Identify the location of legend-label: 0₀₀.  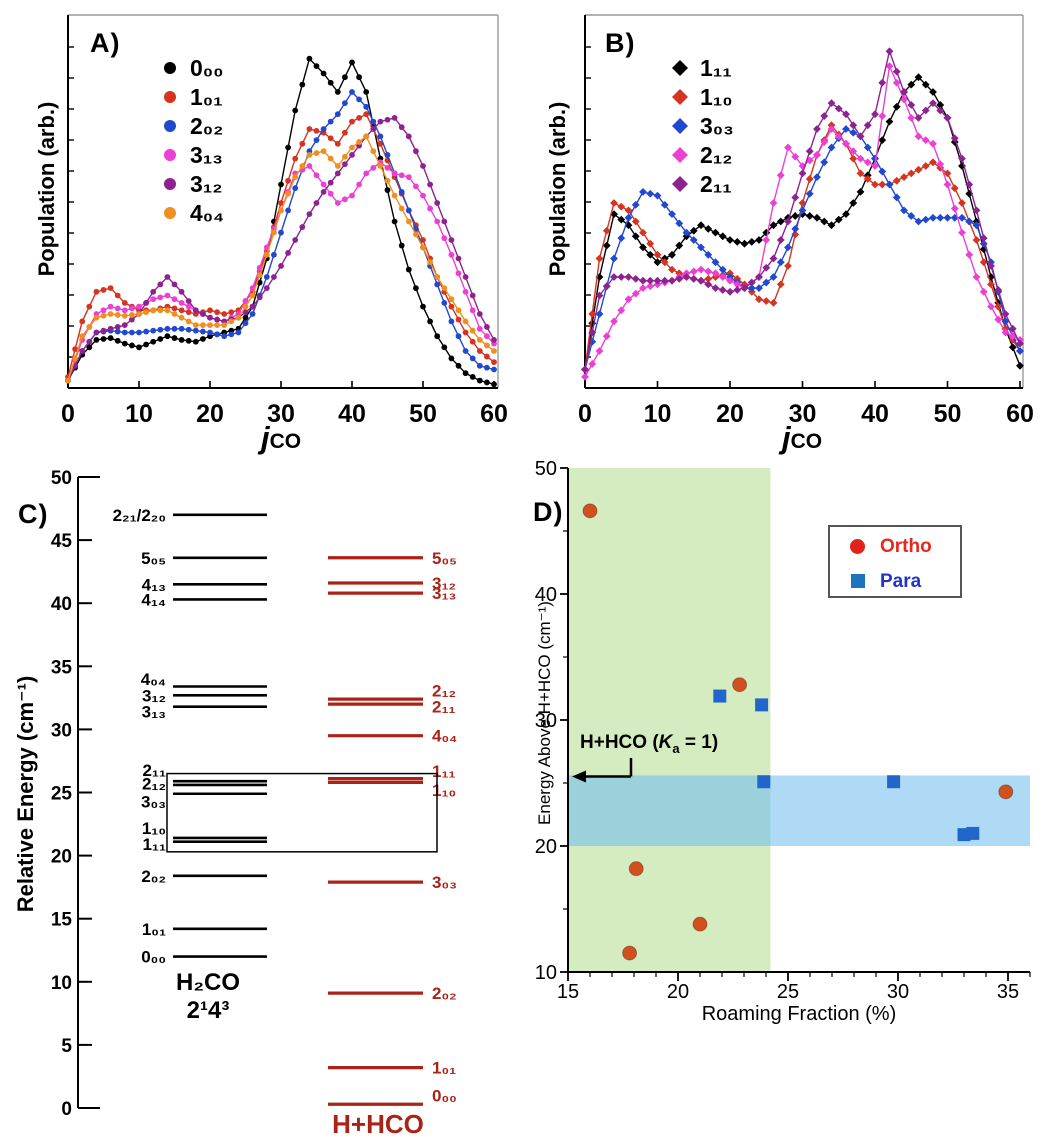
(207, 68).